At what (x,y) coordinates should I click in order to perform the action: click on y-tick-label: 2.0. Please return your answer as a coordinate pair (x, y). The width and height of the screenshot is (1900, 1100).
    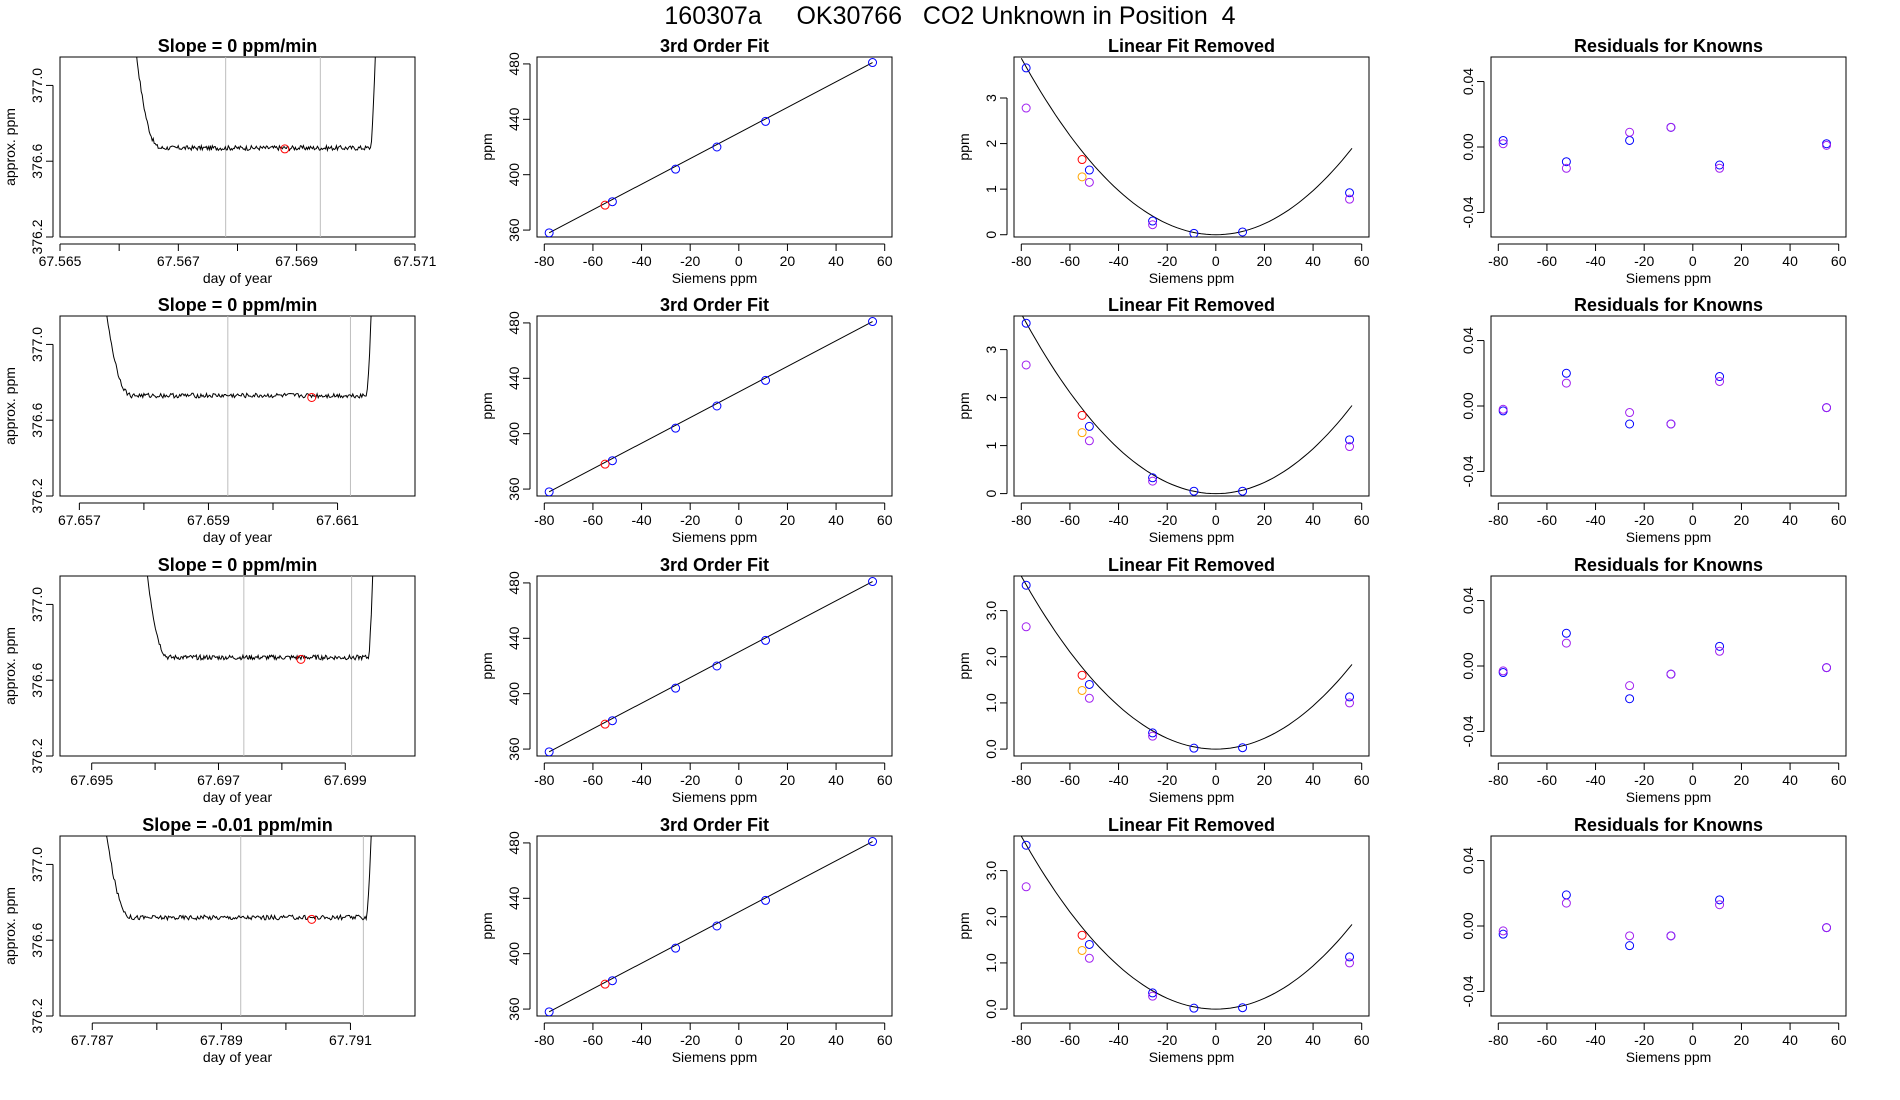
    Looking at the image, I should click on (991, 917).